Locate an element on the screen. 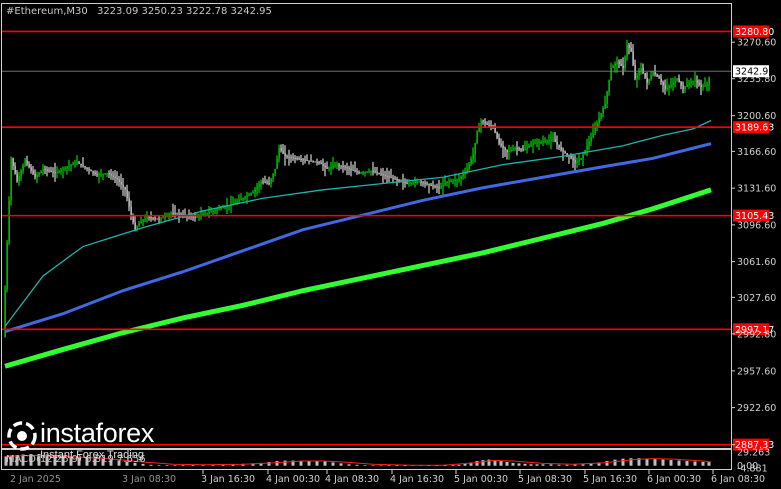  x-tick-label: 3 Jan 16:30 is located at coordinates (228, 479).